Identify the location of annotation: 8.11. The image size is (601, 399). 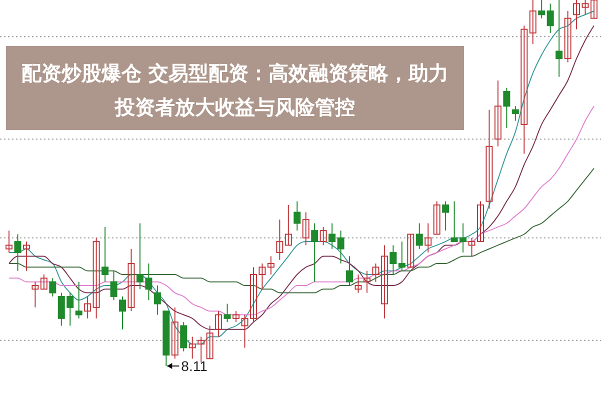
(194, 366).